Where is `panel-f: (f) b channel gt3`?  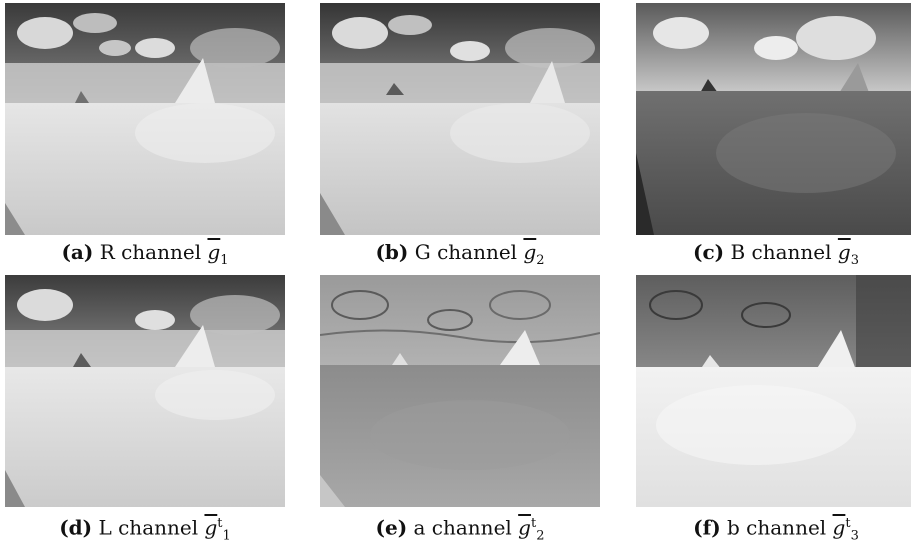 panel-f: (f) b channel gt3 is located at coordinates (773, 409).